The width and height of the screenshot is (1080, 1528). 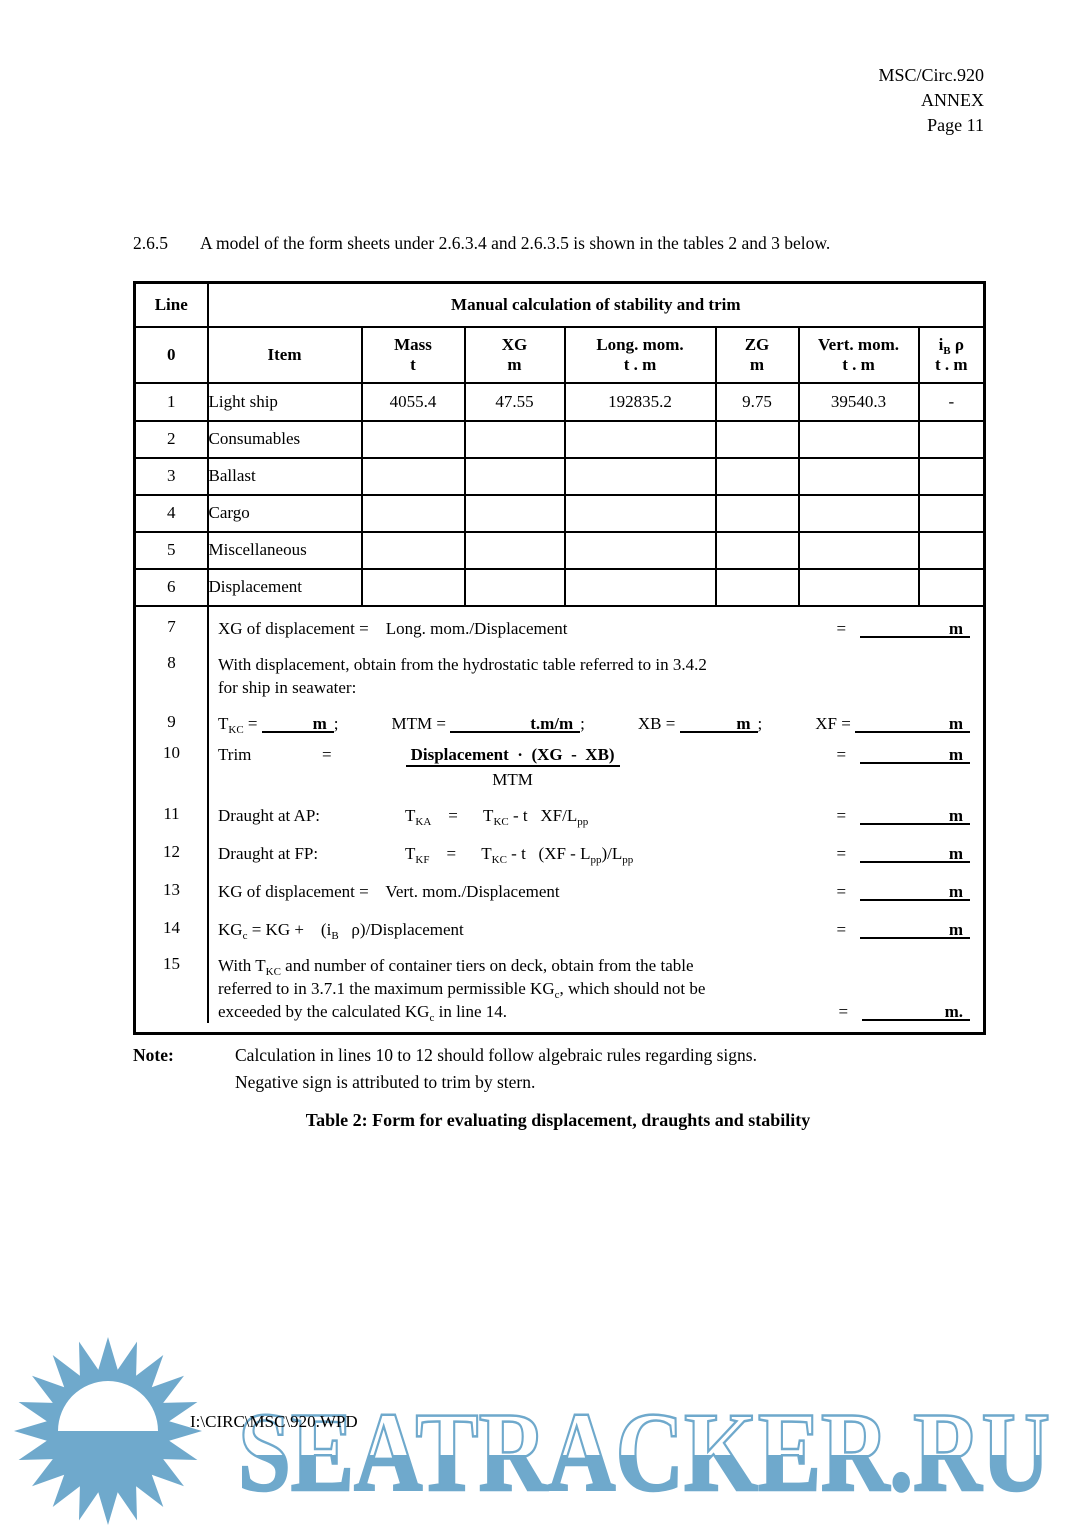 I want to click on column-header: ZG m, so click(x=757, y=354).